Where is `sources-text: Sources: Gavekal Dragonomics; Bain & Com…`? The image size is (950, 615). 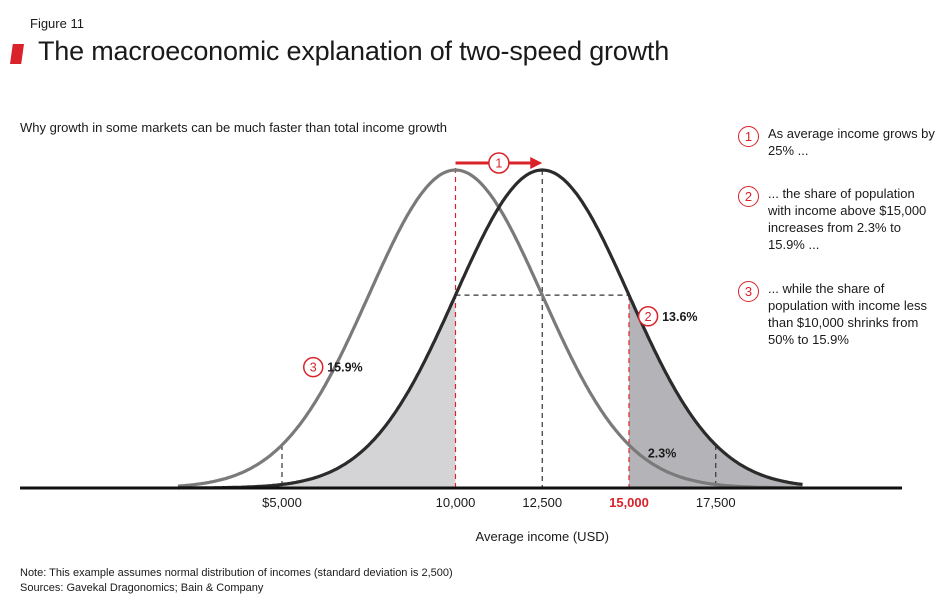 sources-text: Sources: Gavekal Dragonomics; Bain & Com… is located at coordinates (142, 588).